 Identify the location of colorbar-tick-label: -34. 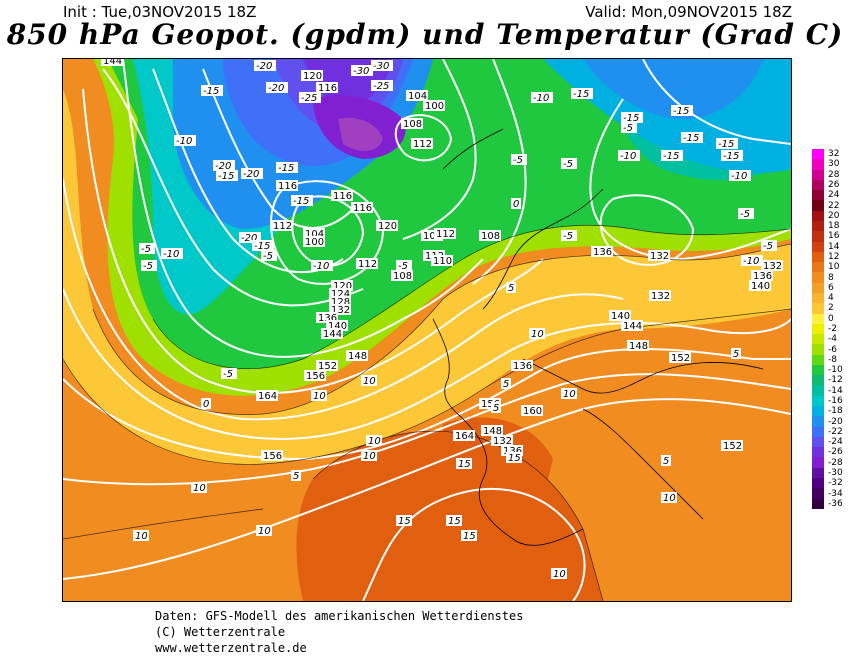
(835, 493).